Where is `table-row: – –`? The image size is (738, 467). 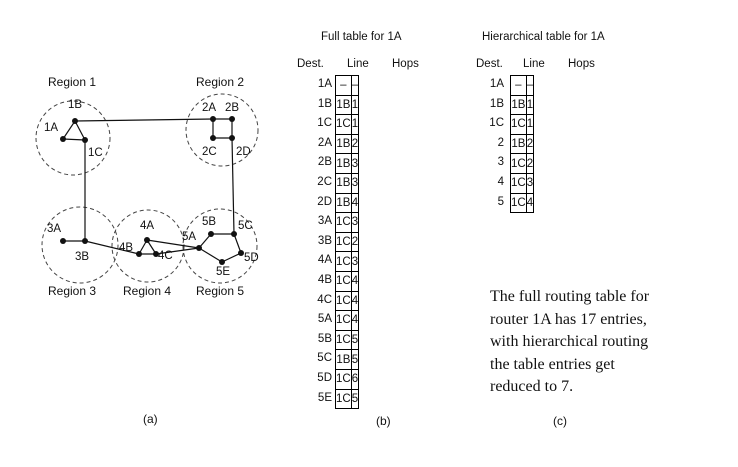 table-row: – – is located at coordinates (347, 85).